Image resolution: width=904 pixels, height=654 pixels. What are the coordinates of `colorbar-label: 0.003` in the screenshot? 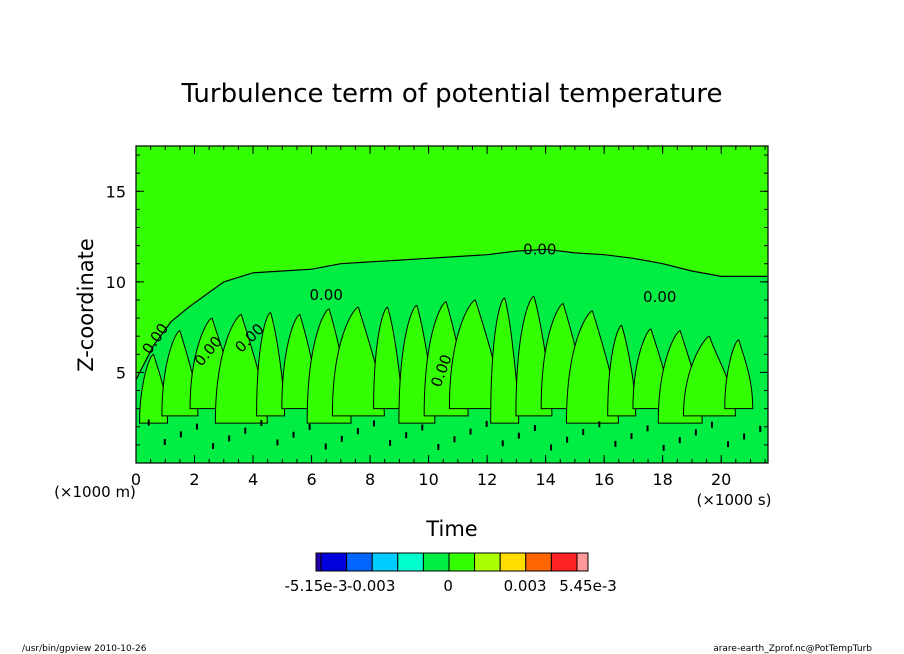 It's located at (525, 586).